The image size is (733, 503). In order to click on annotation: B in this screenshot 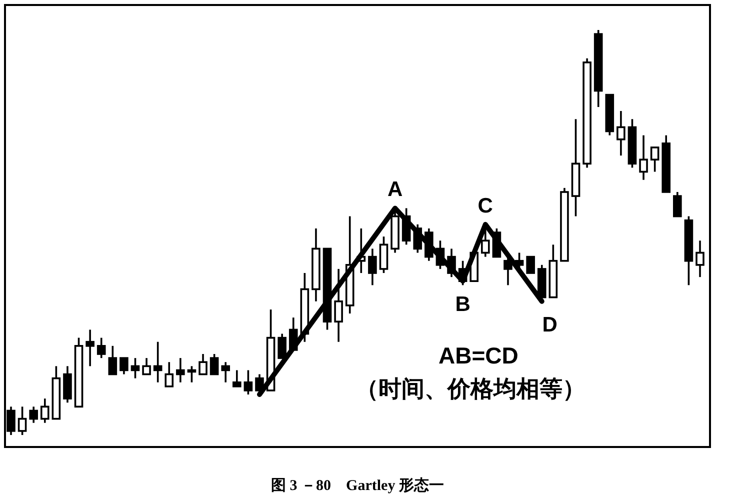, I will do `click(462, 304)`.